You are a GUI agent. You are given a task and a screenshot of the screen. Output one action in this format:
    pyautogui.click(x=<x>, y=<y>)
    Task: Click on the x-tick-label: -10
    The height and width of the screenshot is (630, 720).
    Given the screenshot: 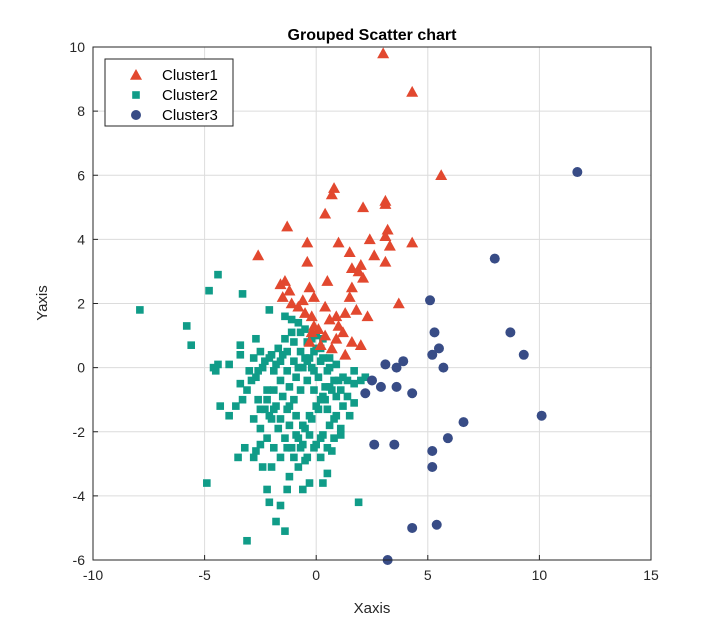 What is the action you would take?
    pyautogui.click(x=93, y=575)
    